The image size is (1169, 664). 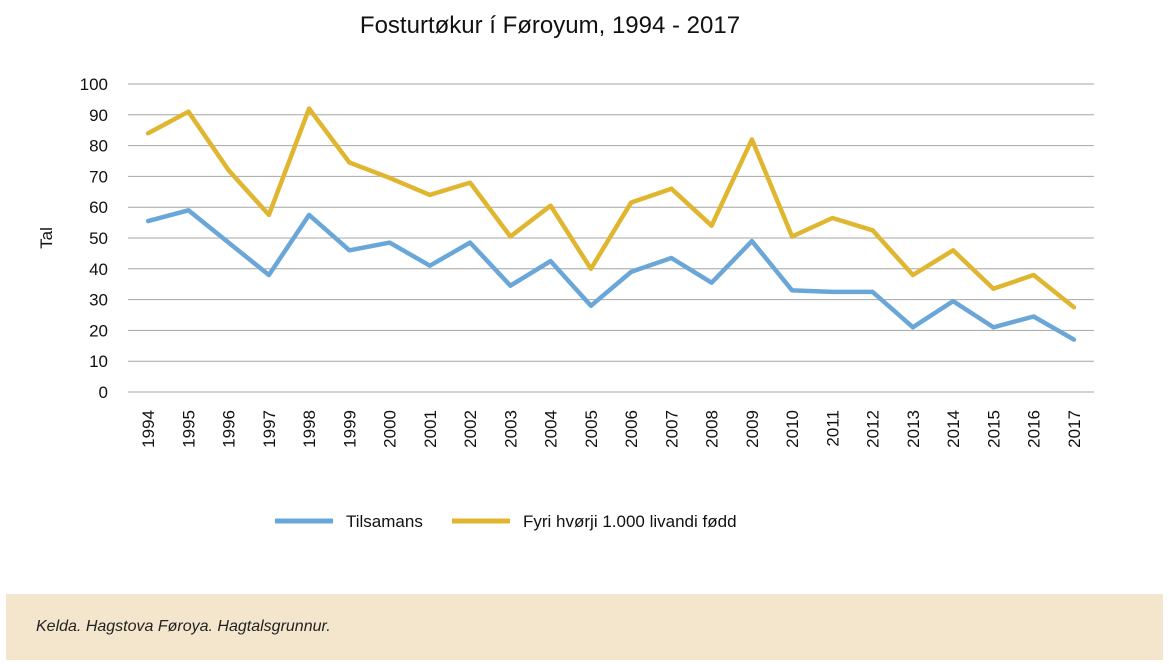 I want to click on y-tick-label: 60, so click(x=98, y=207).